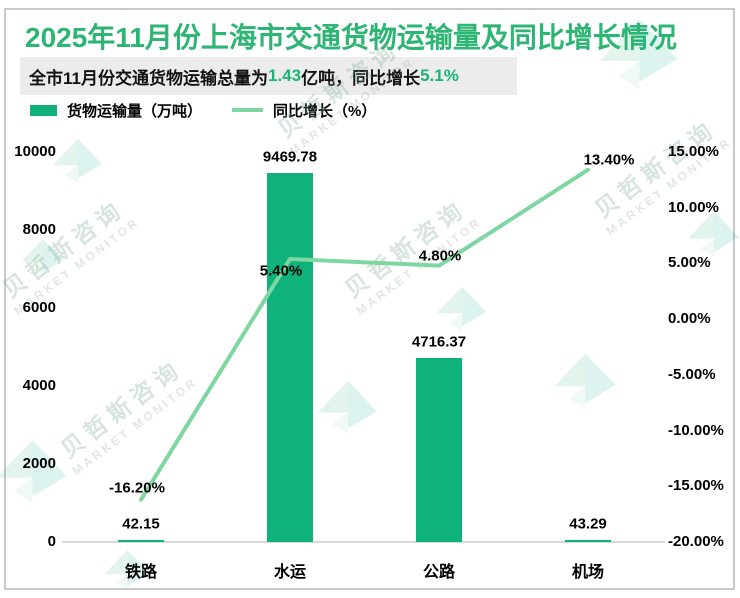 The height and width of the screenshot is (598, 740). Describe the element at coordinates (51, 541) in the screenshot. I see `left-axis-tick: 0` at that location.